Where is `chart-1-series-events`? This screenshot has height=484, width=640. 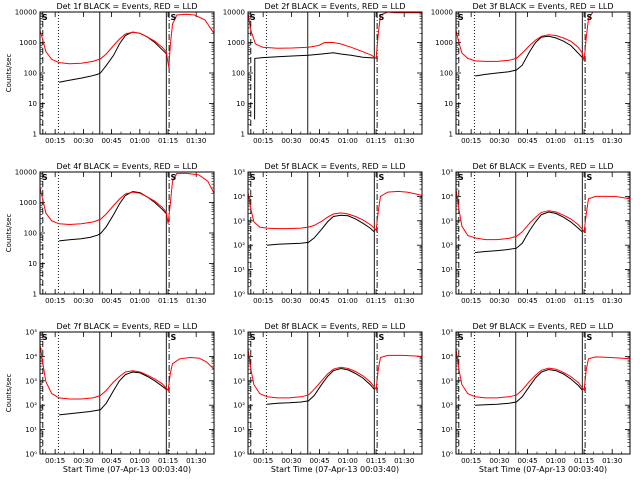
chart-1-series-events is located at coordinates (113, 57).